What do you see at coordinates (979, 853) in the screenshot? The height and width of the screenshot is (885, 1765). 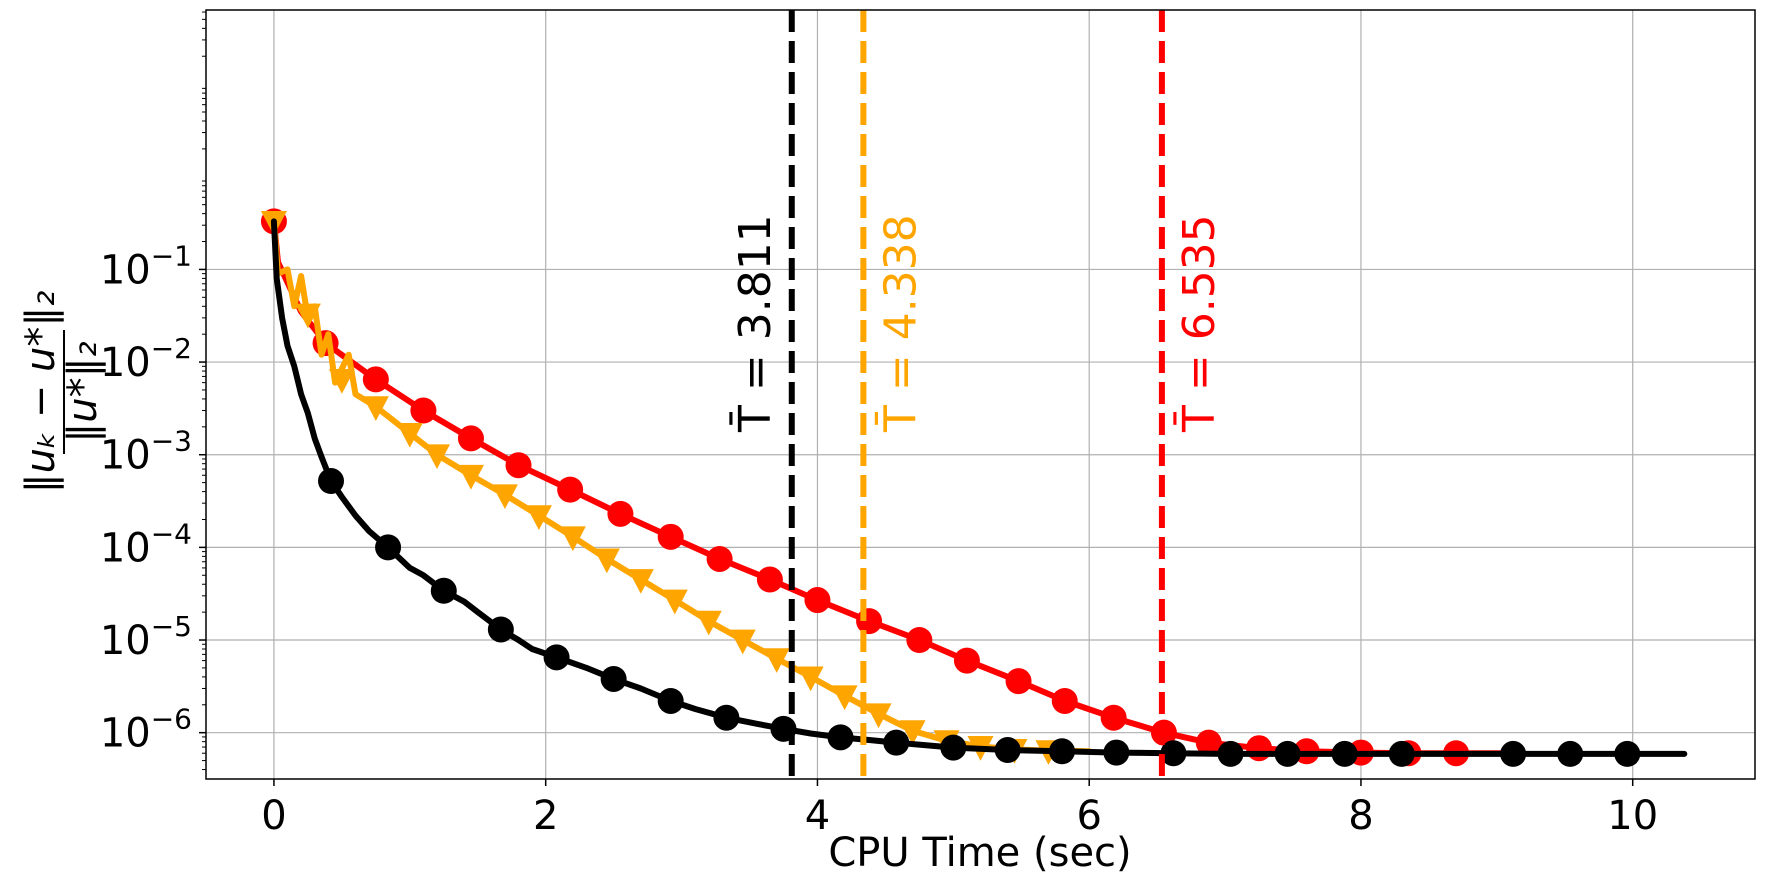 I see `x-axis-label: CPU Time (sec)` at bounding box center [979, 853].